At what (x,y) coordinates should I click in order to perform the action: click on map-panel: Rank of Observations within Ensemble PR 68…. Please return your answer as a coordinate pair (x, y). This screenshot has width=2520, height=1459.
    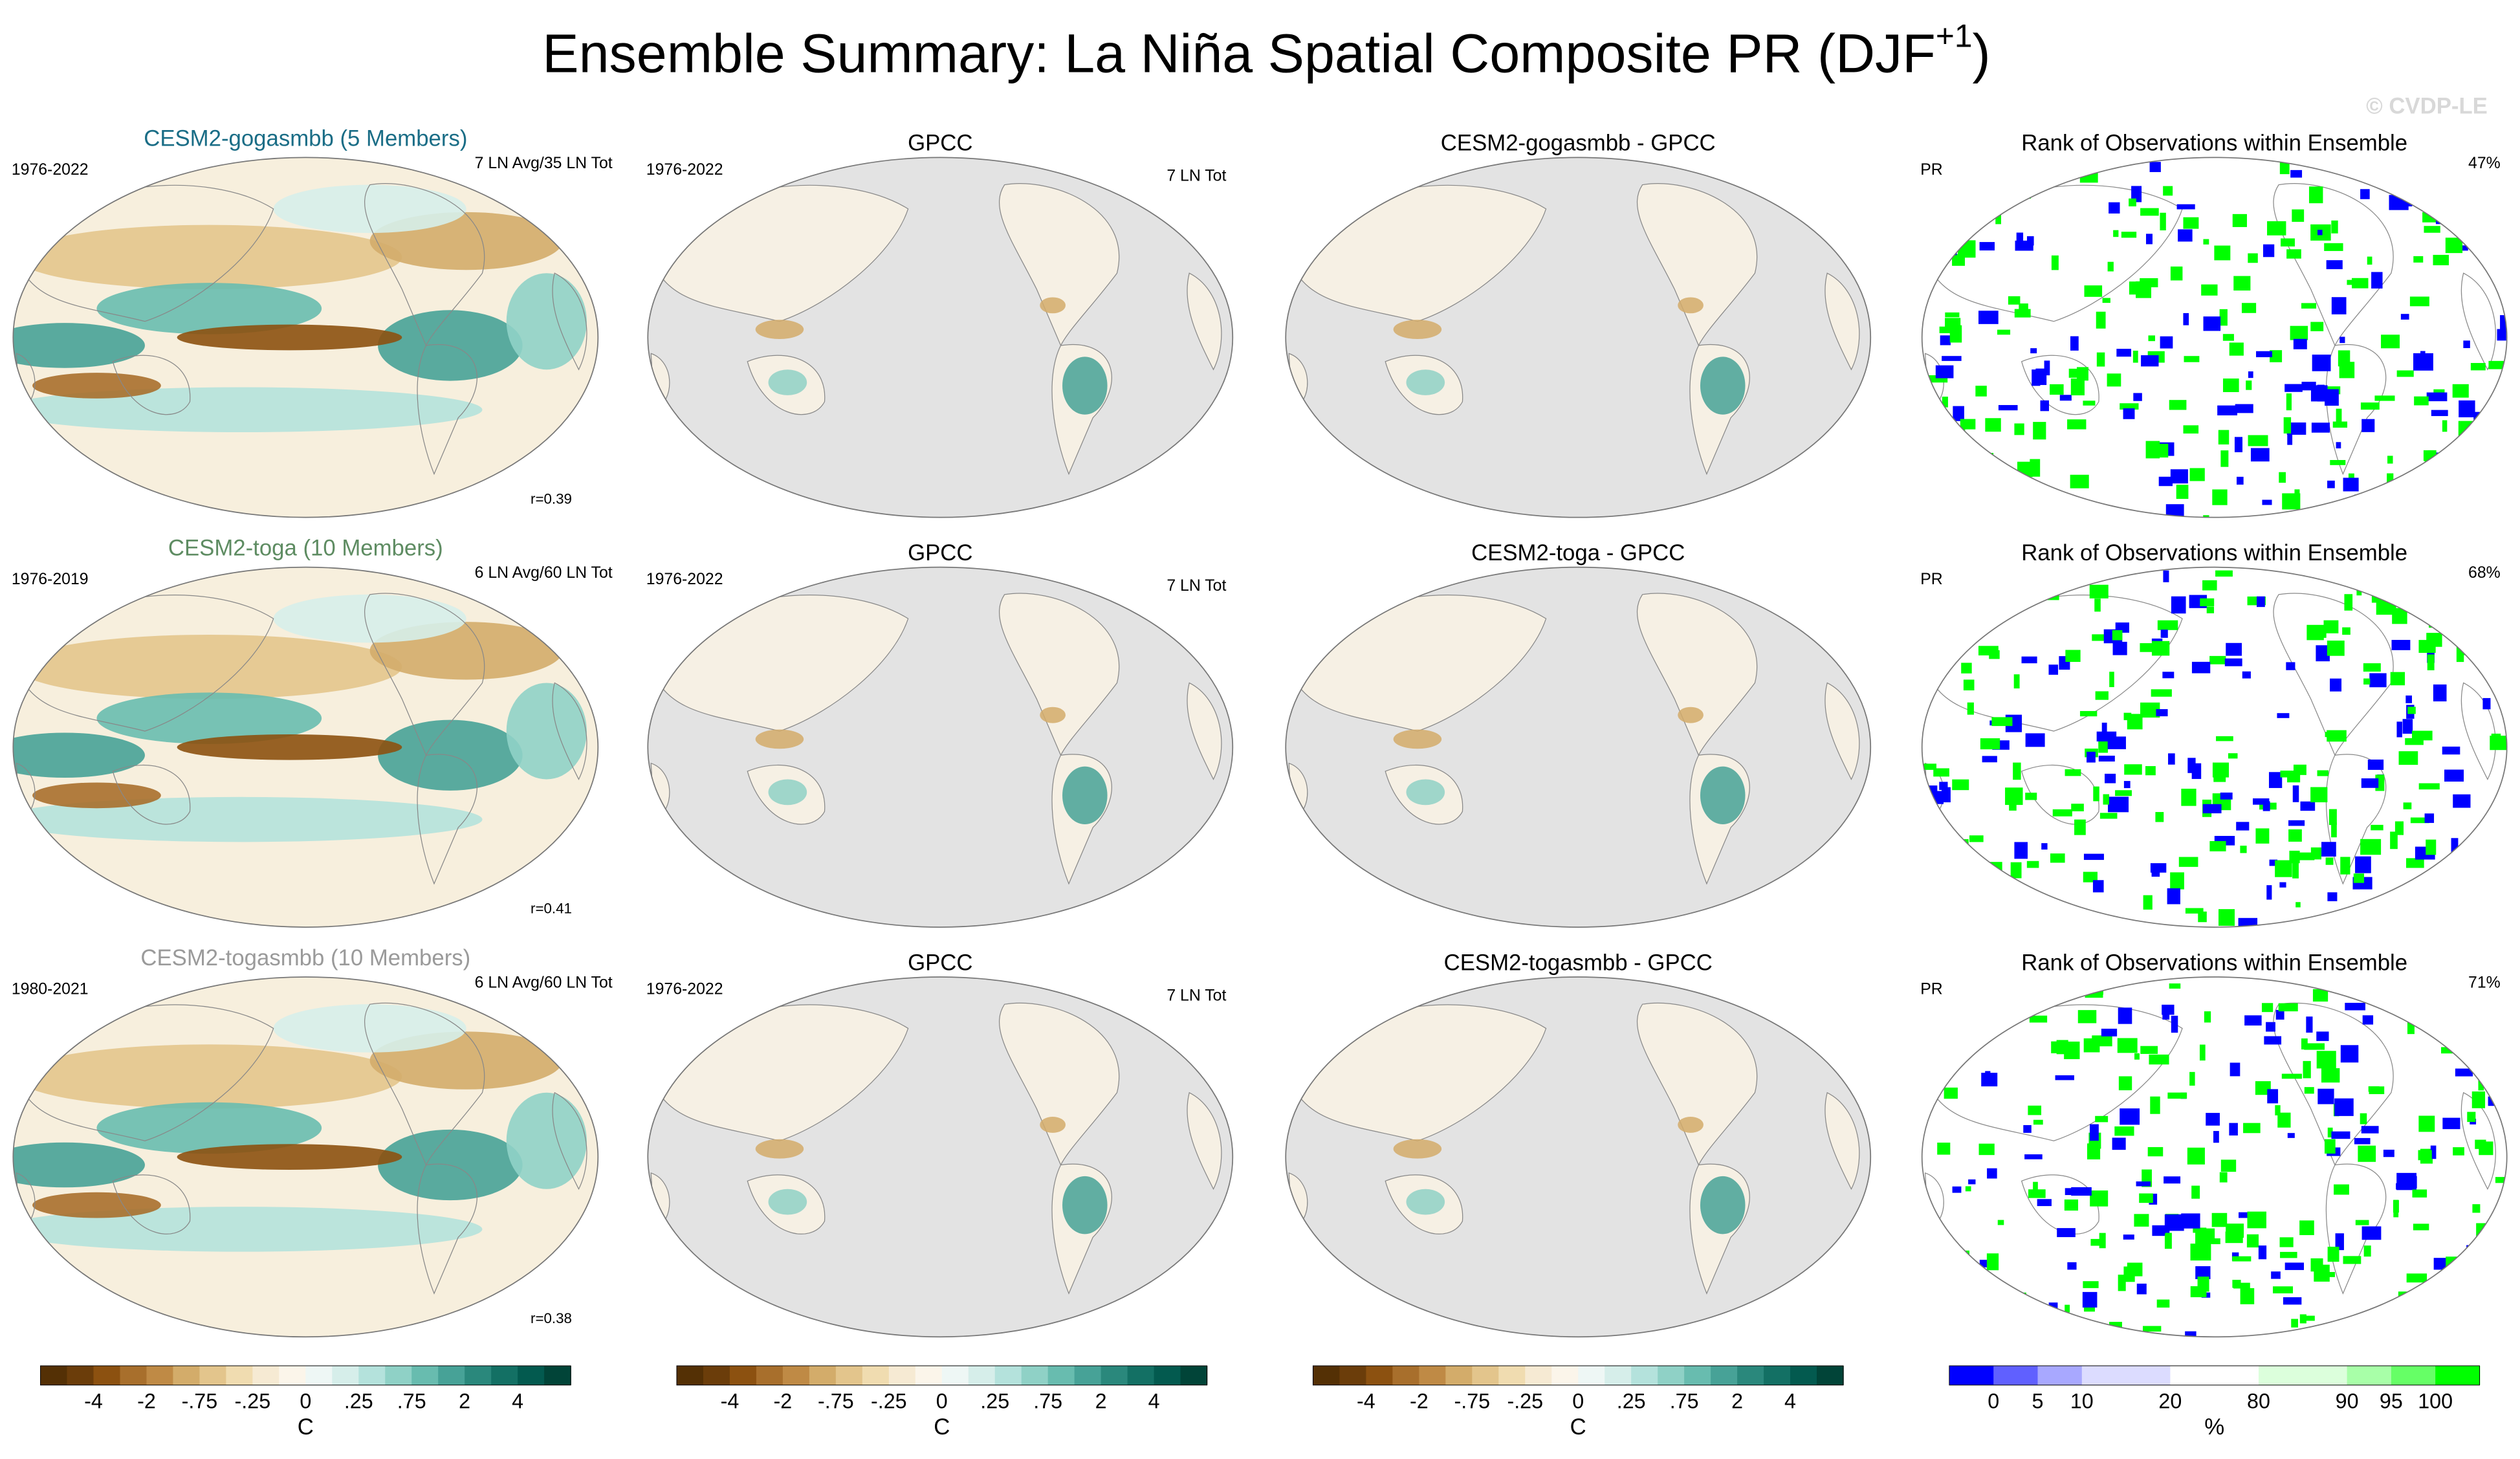
    Looking at the image, I should click on (2214, 734).